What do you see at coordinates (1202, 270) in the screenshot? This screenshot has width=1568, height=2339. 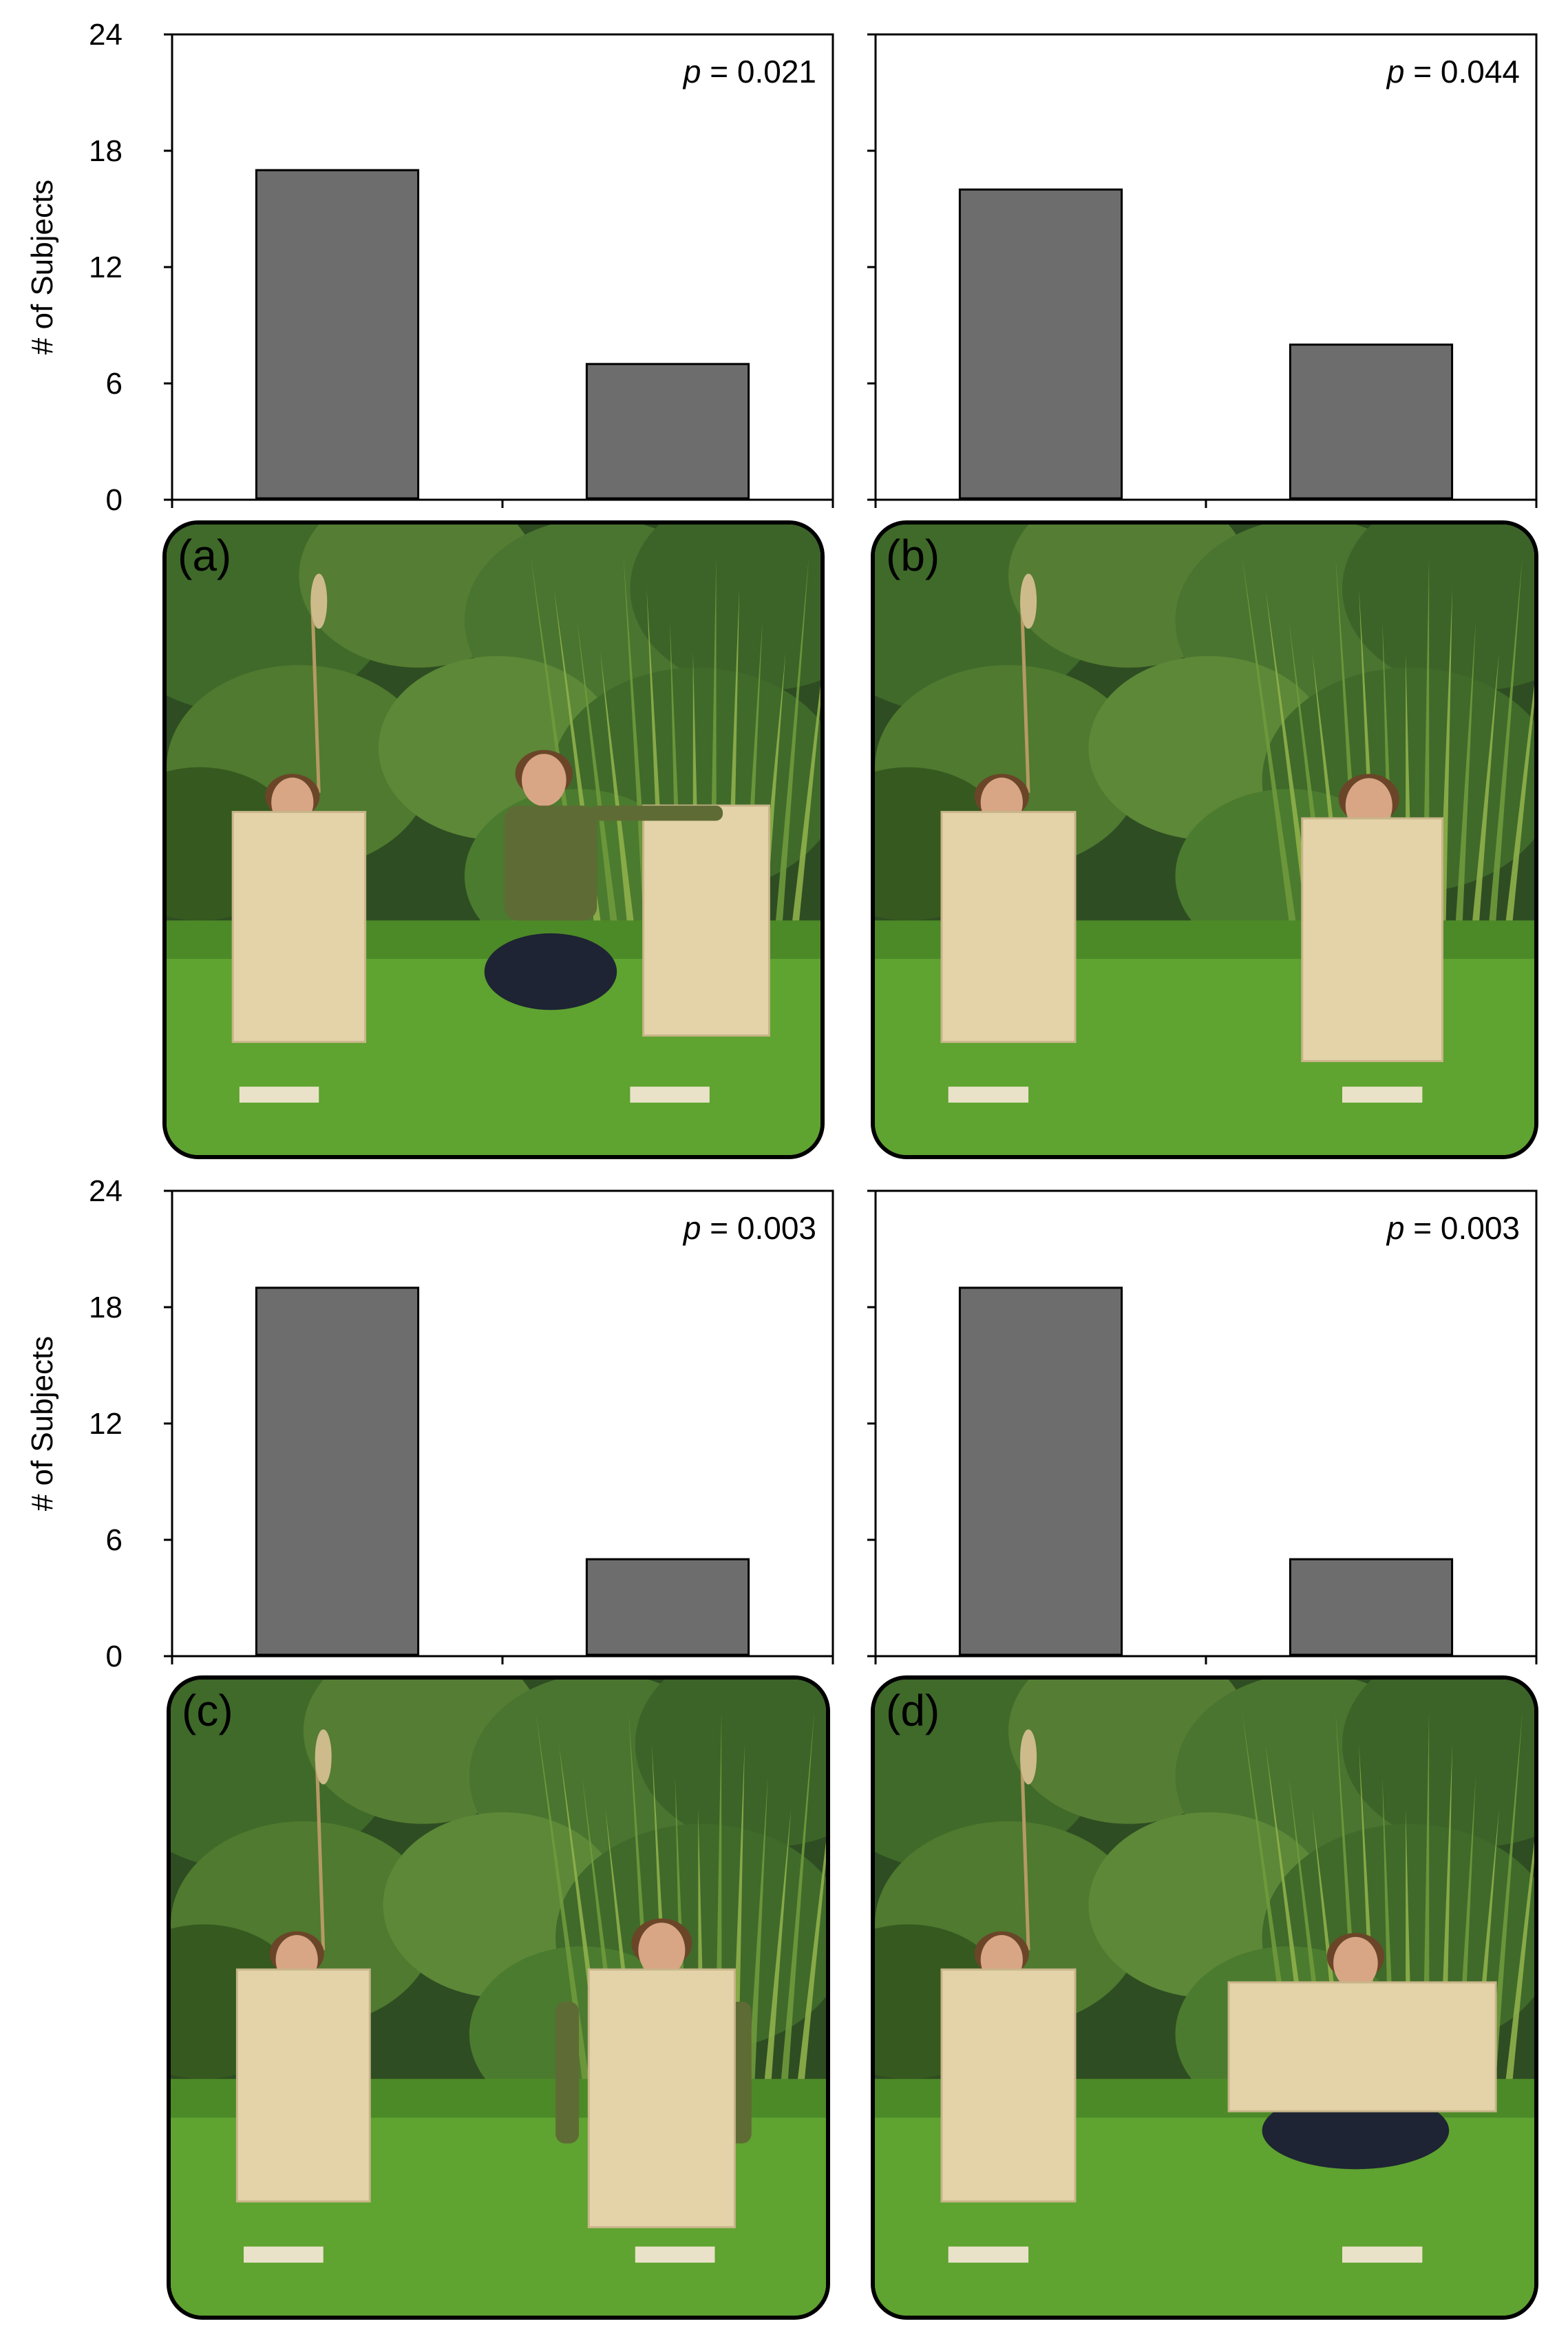 I see `bar-chart-b: p = 0.044` at bounding box center [1202, 270].